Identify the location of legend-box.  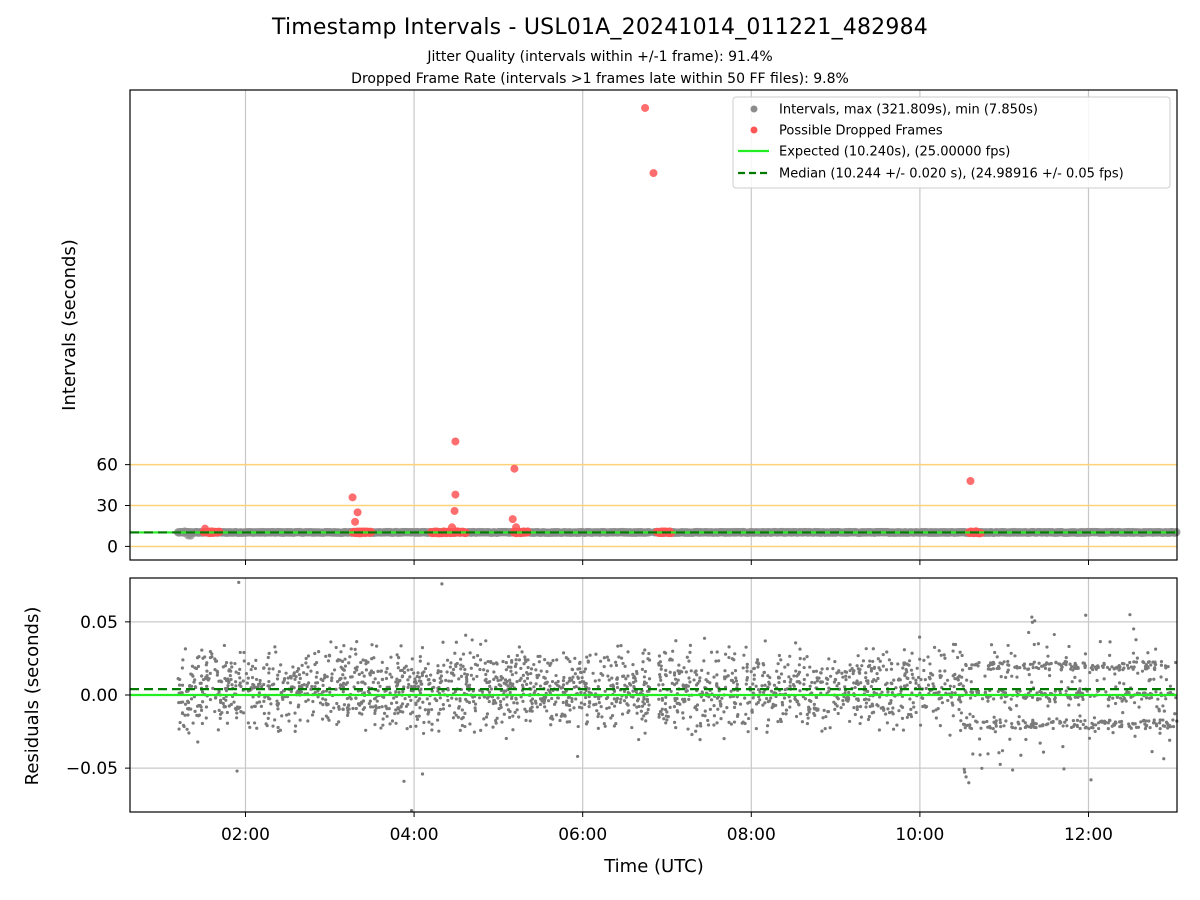
(951, 142).